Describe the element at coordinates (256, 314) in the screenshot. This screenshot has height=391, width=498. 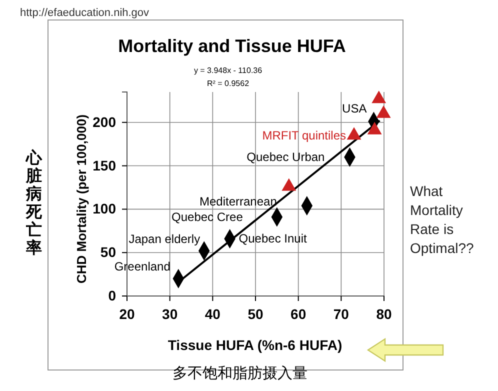
I see `x-tick-label: 50` at that location.